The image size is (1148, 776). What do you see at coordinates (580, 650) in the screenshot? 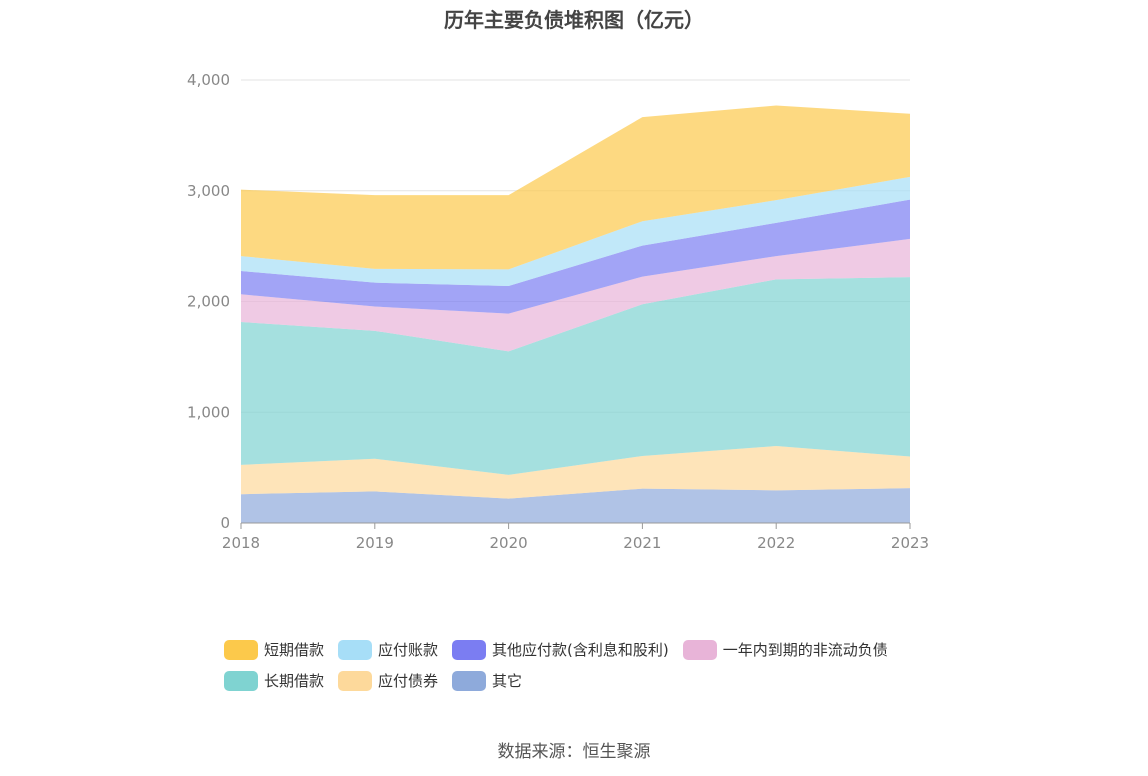
I see `legend-label: 其他应付款(含利息和股利)` at bounding box center [580, 650].